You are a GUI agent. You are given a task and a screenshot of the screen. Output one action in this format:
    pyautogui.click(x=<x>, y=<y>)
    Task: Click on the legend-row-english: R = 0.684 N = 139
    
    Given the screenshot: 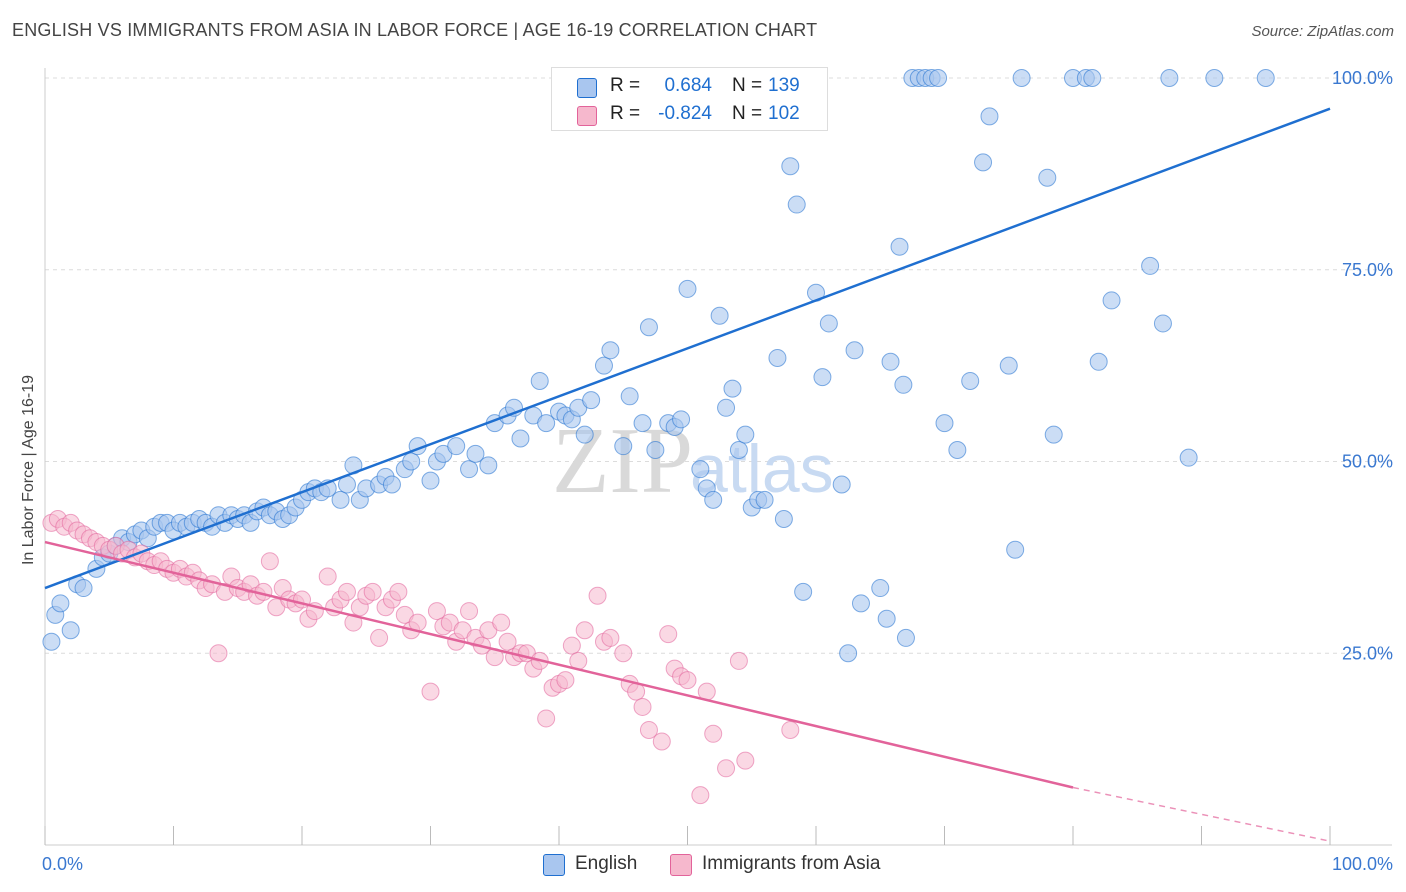 What is the action you would take?
    pyautogui.click(x=689, y=87)
    